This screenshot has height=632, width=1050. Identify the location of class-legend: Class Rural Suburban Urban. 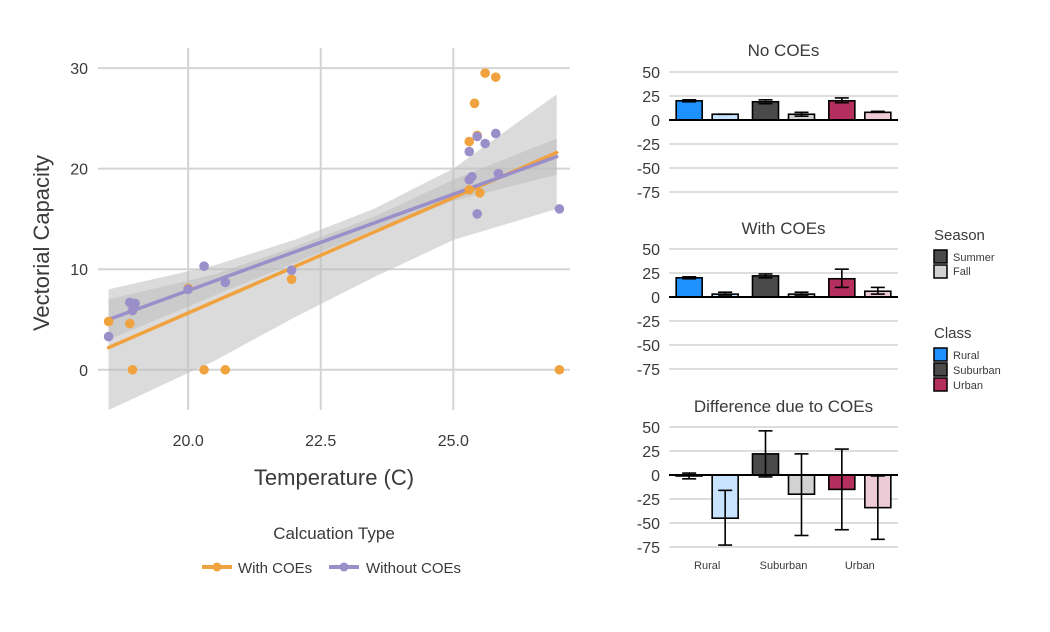
(967, 358).